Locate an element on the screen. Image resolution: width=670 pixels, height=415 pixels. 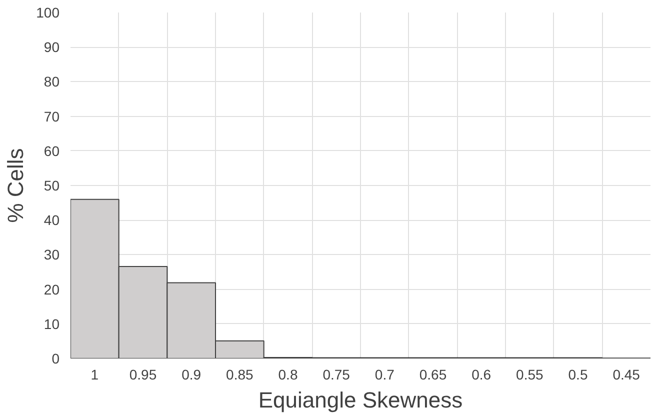
y-tick-label: 70 is located at coordinates (52, 116).